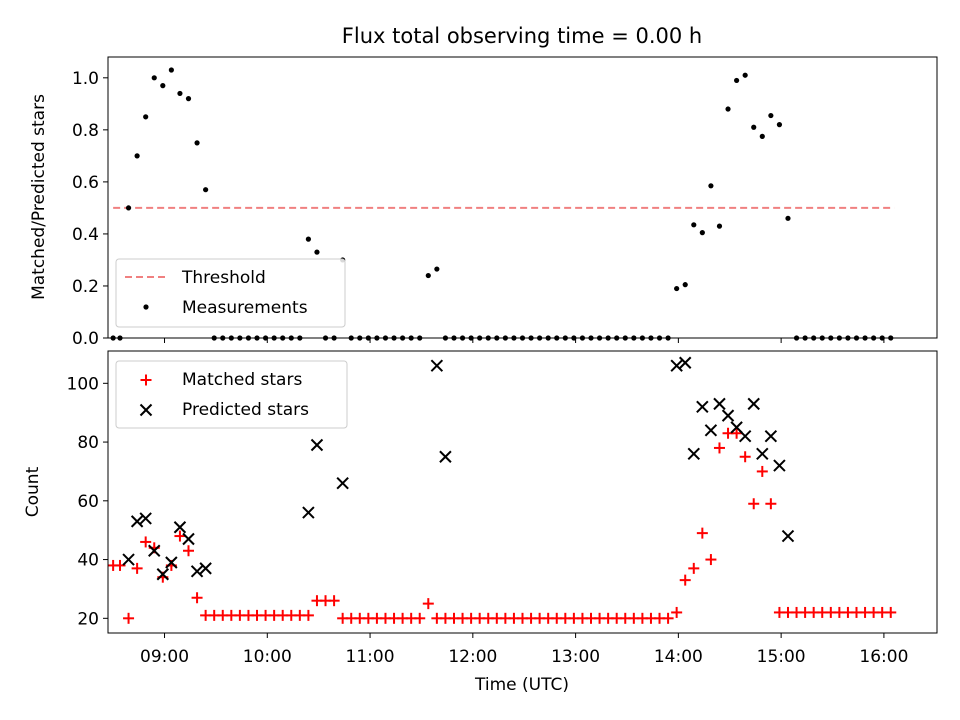 The width and height of the screenshot is (960, 720). I want to click on top-legend-box, so click(230, 293).